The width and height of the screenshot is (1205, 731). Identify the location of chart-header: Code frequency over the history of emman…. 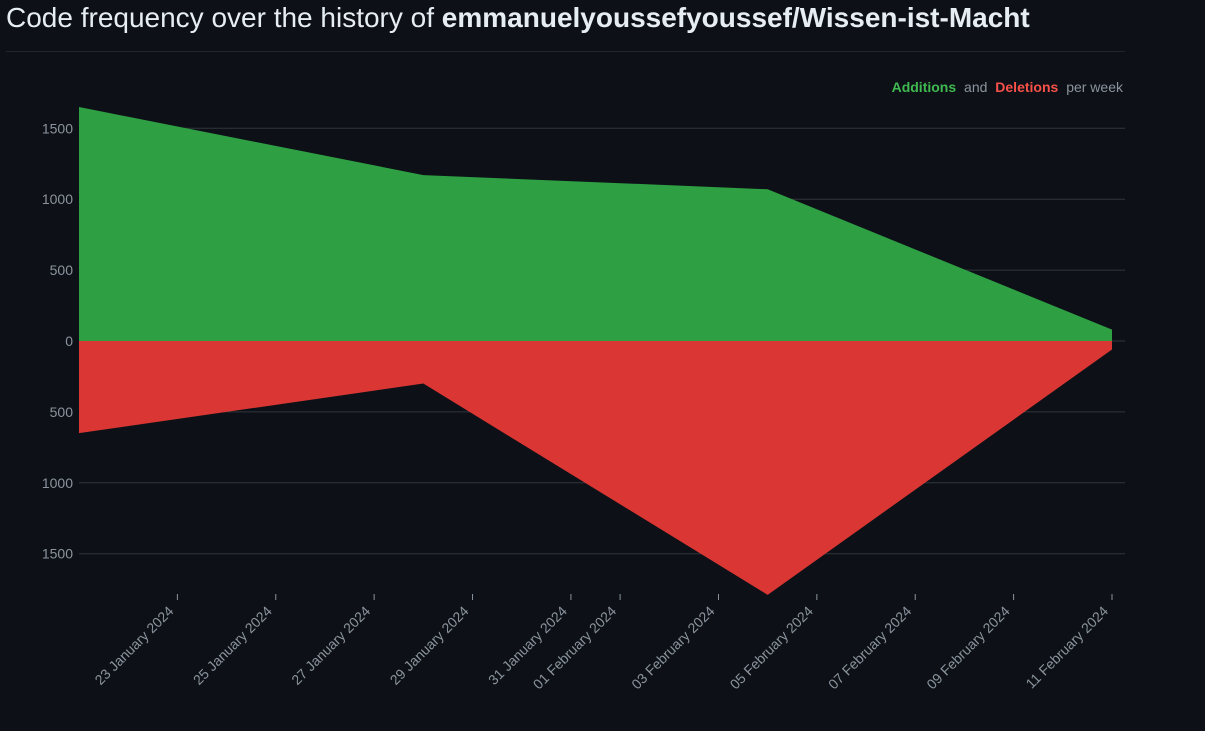
(565, 26).